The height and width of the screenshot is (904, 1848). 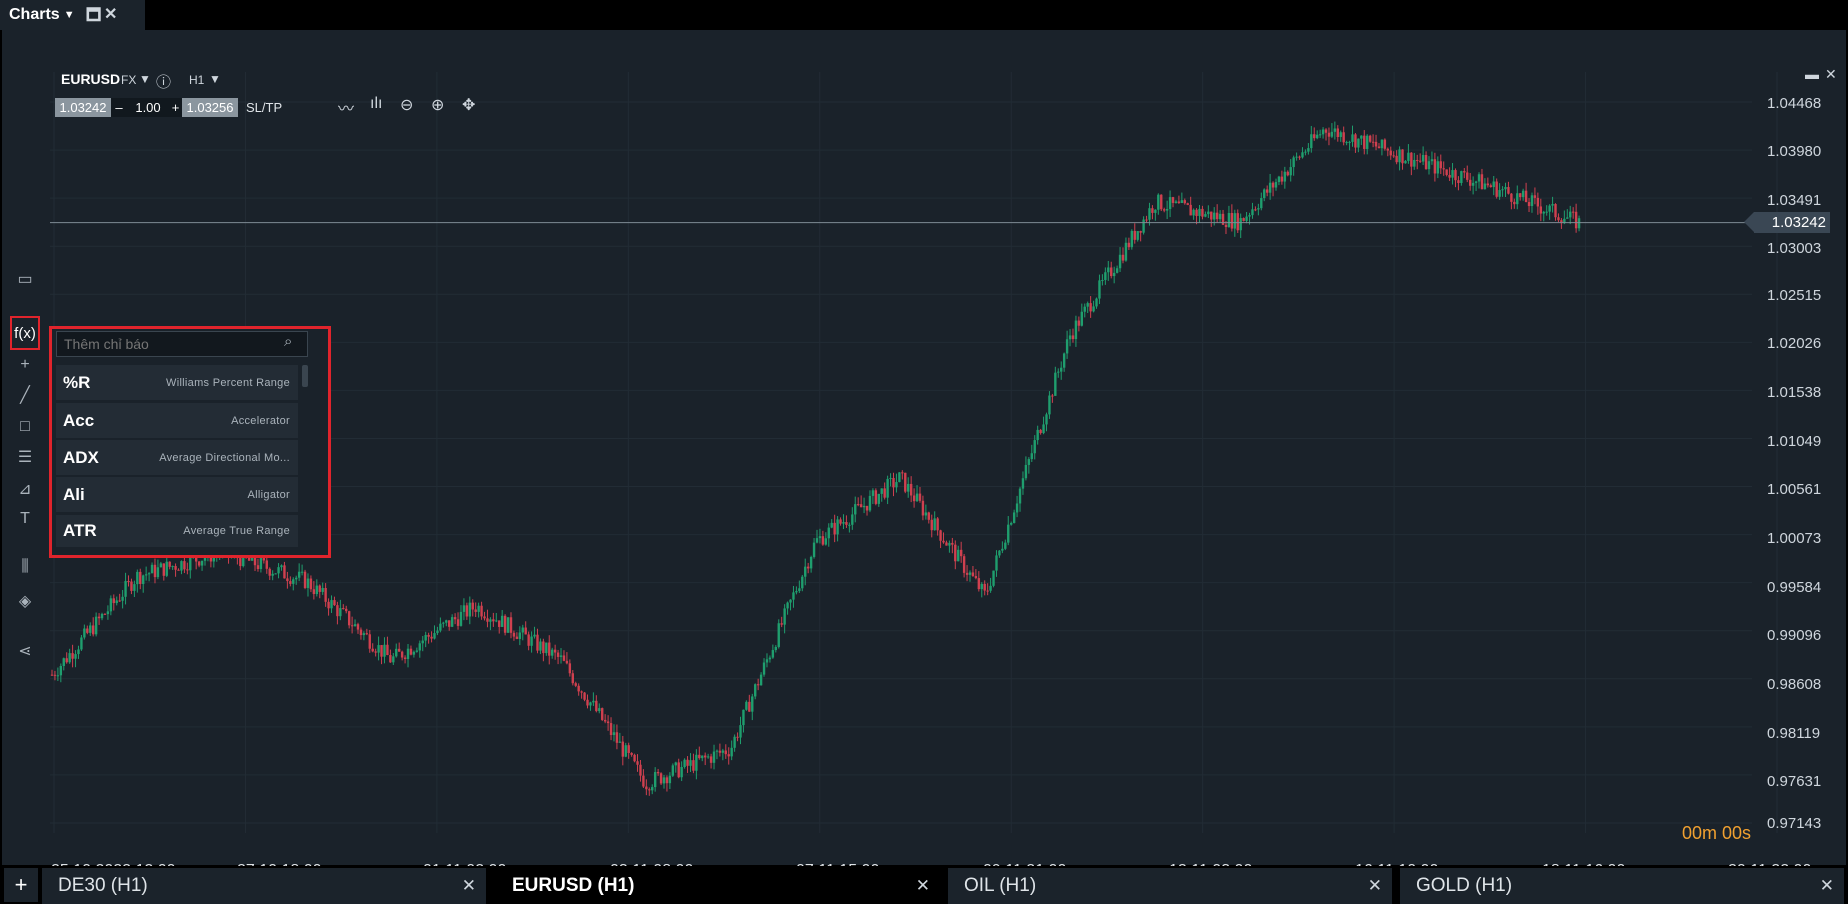 I want to click on tab-label: EURUSD (H1), so click(x=573, y=885).